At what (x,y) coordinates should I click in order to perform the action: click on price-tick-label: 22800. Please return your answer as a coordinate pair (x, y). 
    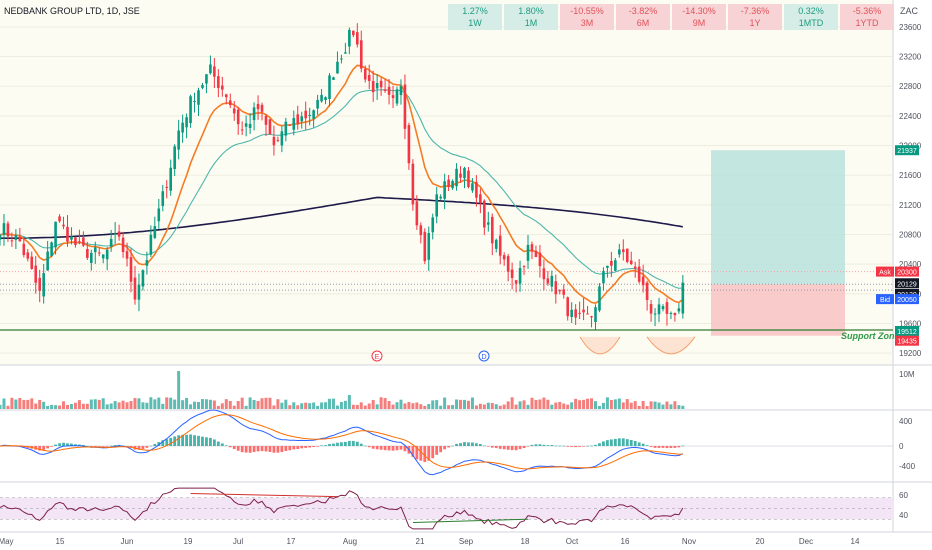
    Looking at the image, I should click on (910, 86).